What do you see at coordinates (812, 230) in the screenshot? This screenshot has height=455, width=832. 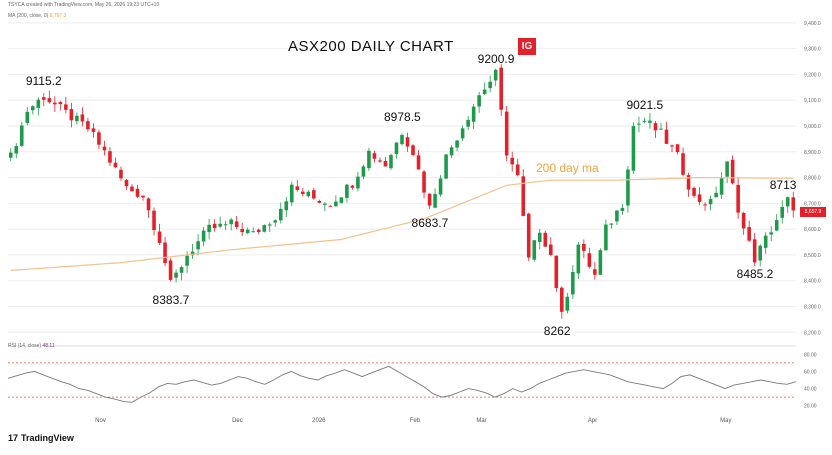 I see `y-tick-label: 8,600.0` at bounding box center [812, 230].